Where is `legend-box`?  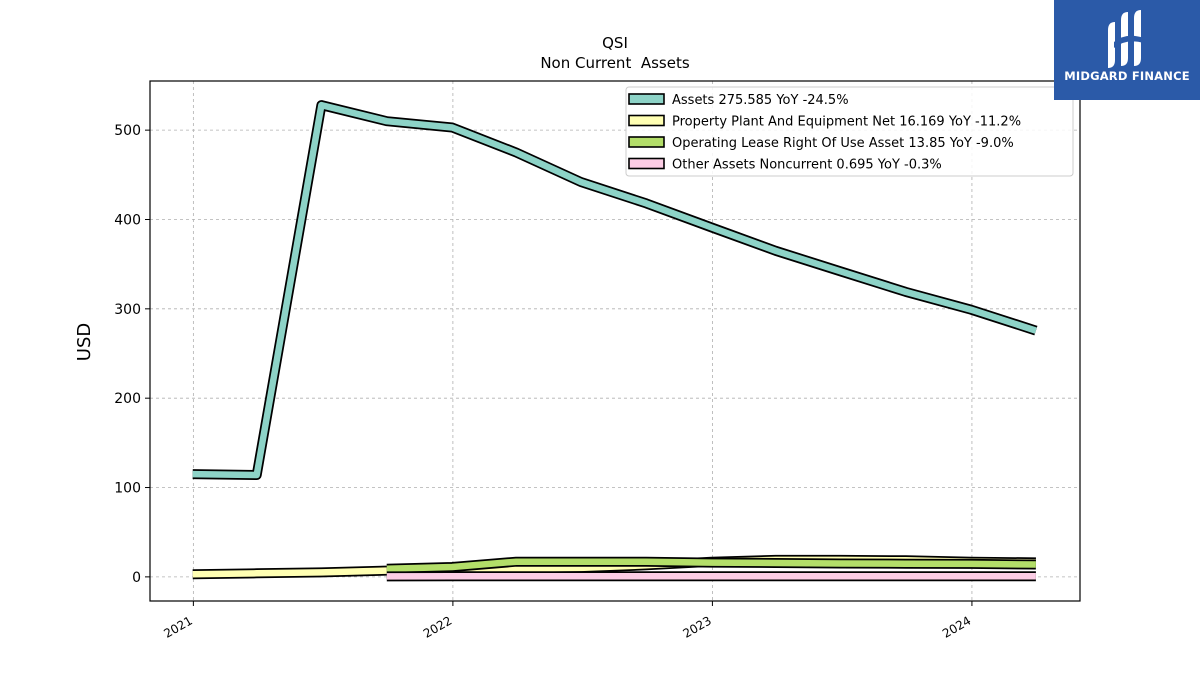 legend-box is located at coordinates (849, 131).